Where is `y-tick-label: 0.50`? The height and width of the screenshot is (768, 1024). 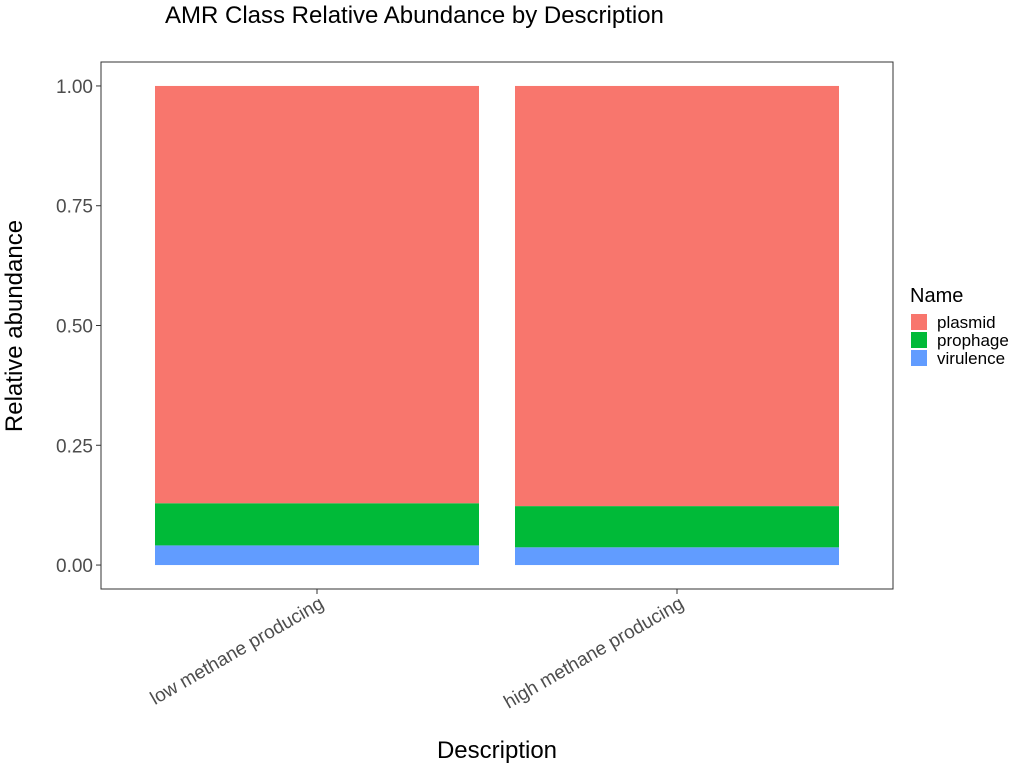
y-tick-label: 0.50 is located at coordinates (74, 327).